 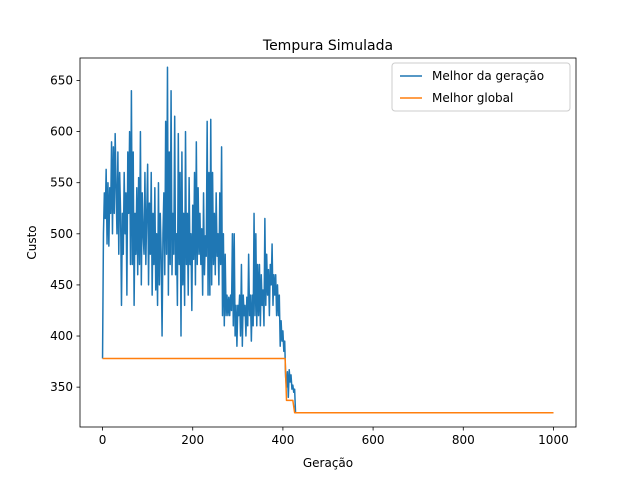 What do you see at coordinates (61, 234) in the screenshot?
I see `y-tick-label: 500` at bounding box center [61, 234].